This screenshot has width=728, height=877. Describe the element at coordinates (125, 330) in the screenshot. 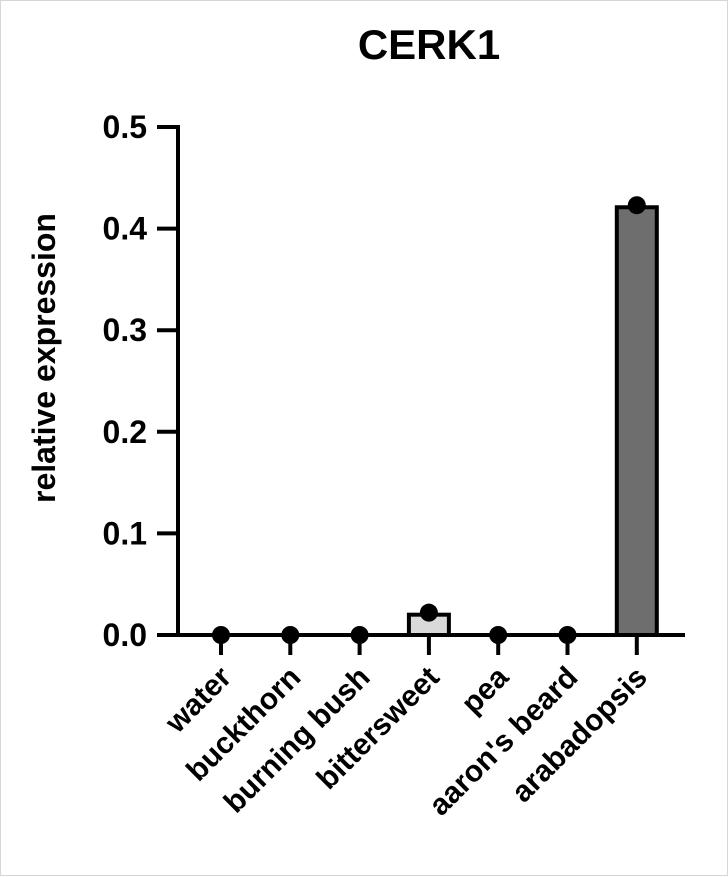

I see `y-tick-label: 0.3` at that location.